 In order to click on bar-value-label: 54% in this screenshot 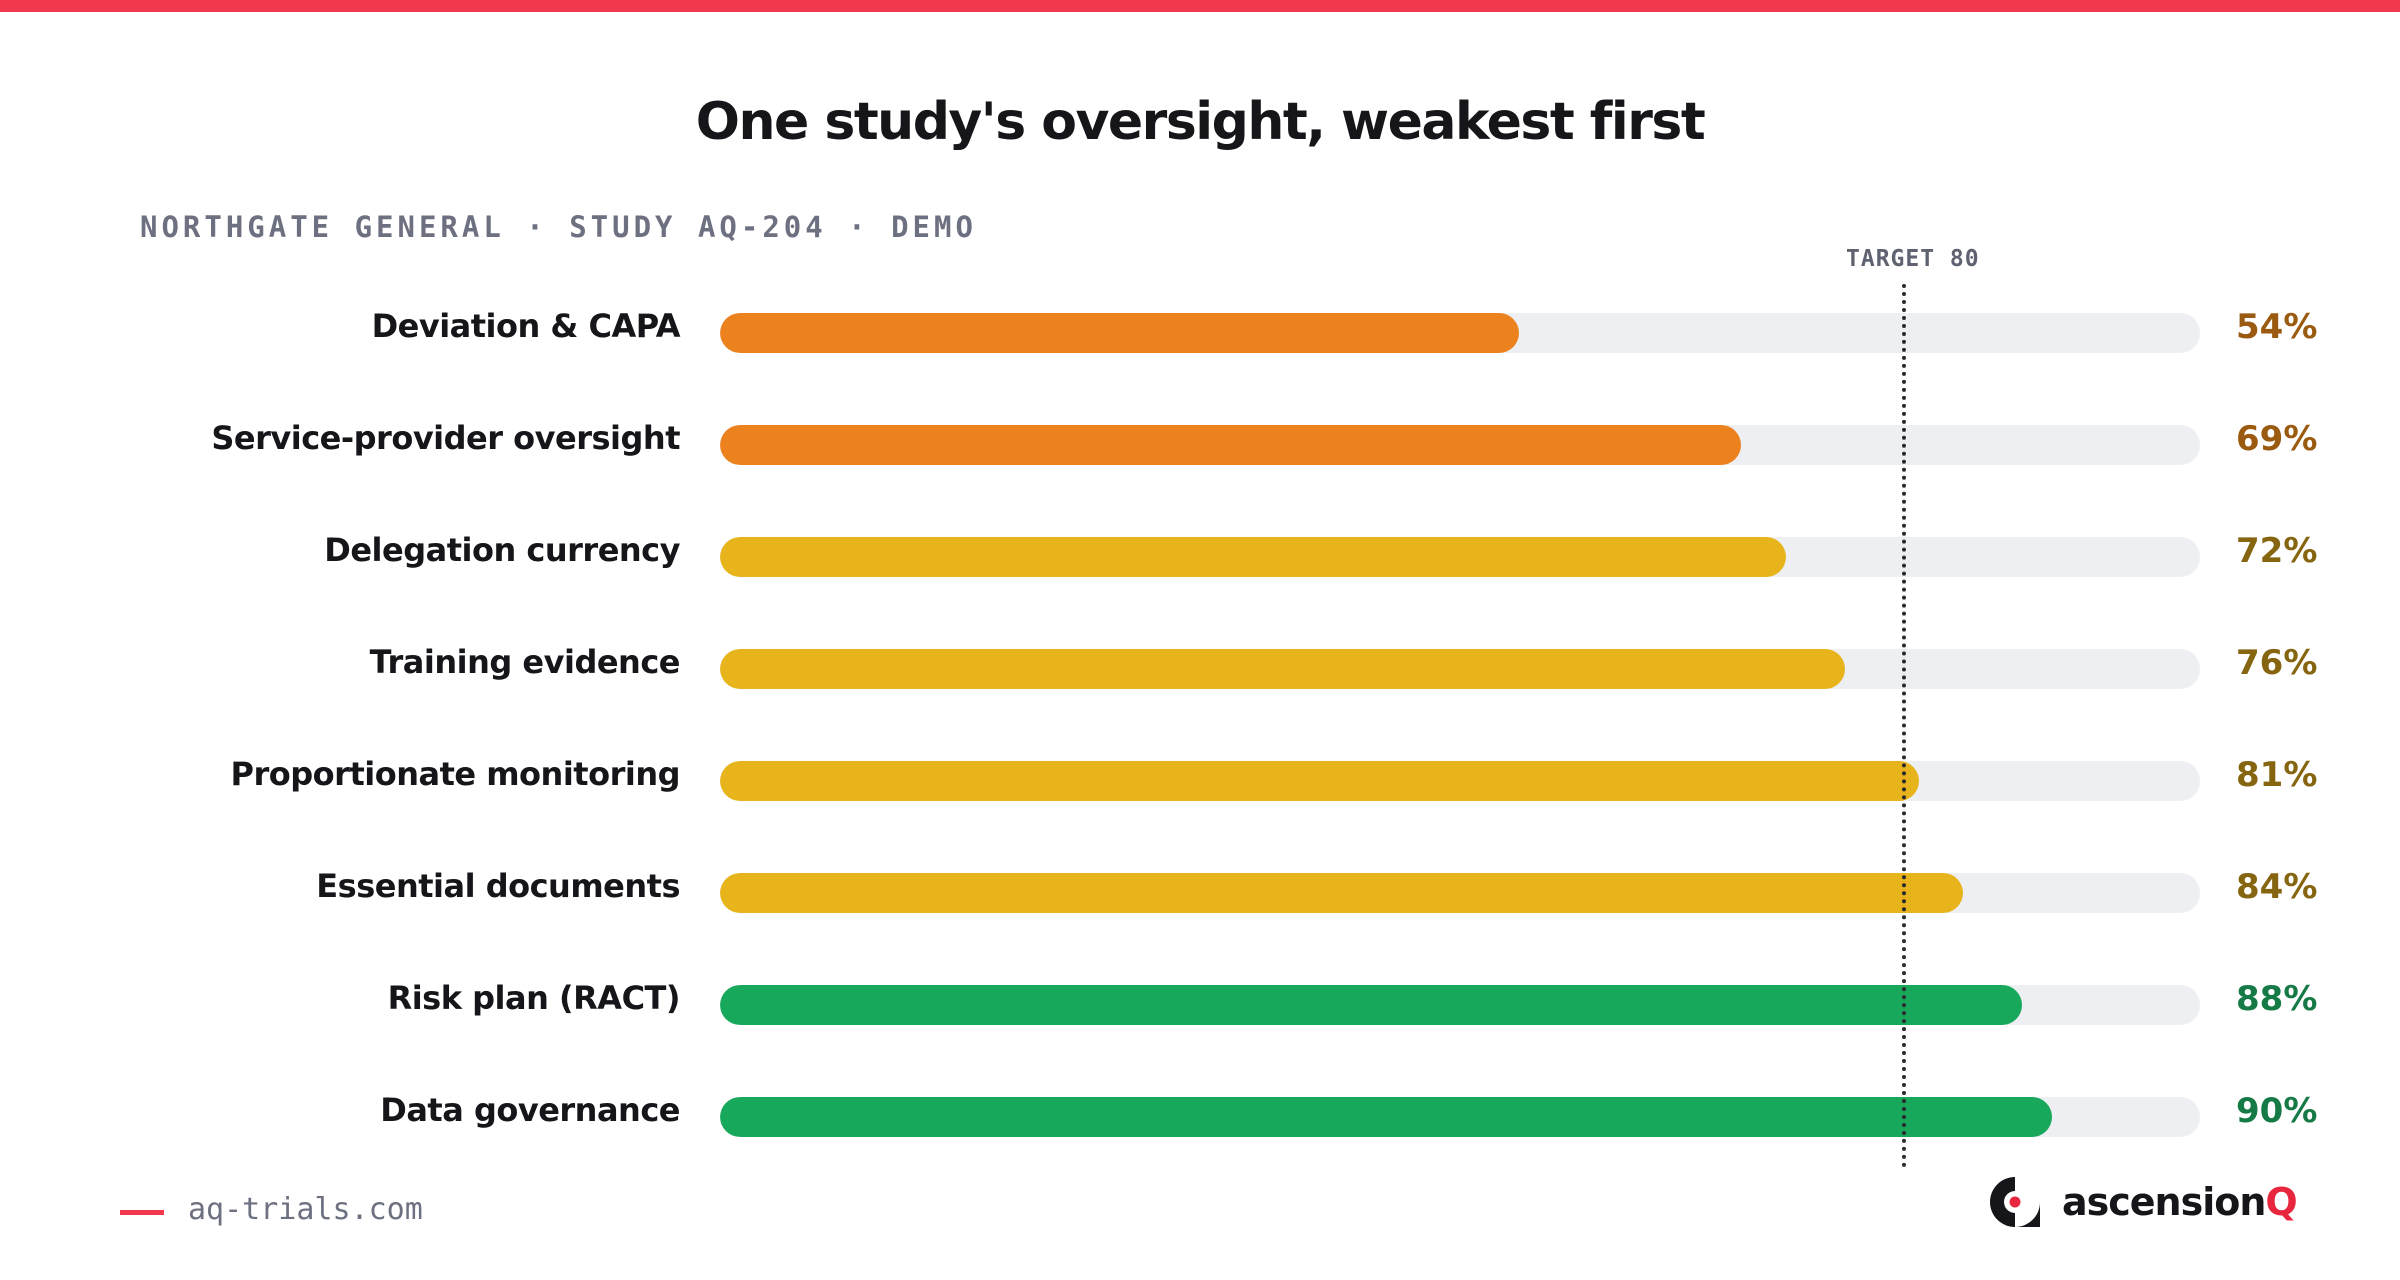, I will do `click(2277, 327)`.